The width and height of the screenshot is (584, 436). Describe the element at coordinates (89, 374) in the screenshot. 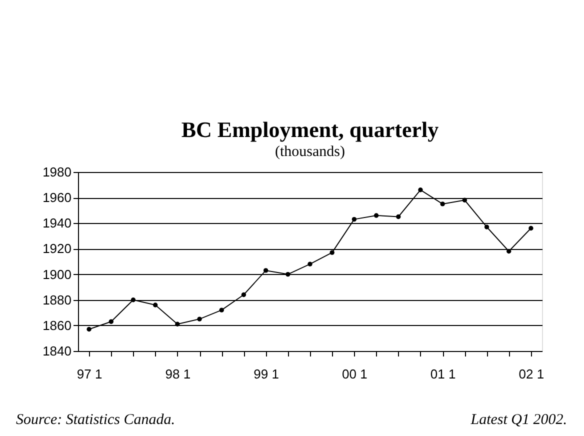

I see `x-tick-label: 97 1` at that location.